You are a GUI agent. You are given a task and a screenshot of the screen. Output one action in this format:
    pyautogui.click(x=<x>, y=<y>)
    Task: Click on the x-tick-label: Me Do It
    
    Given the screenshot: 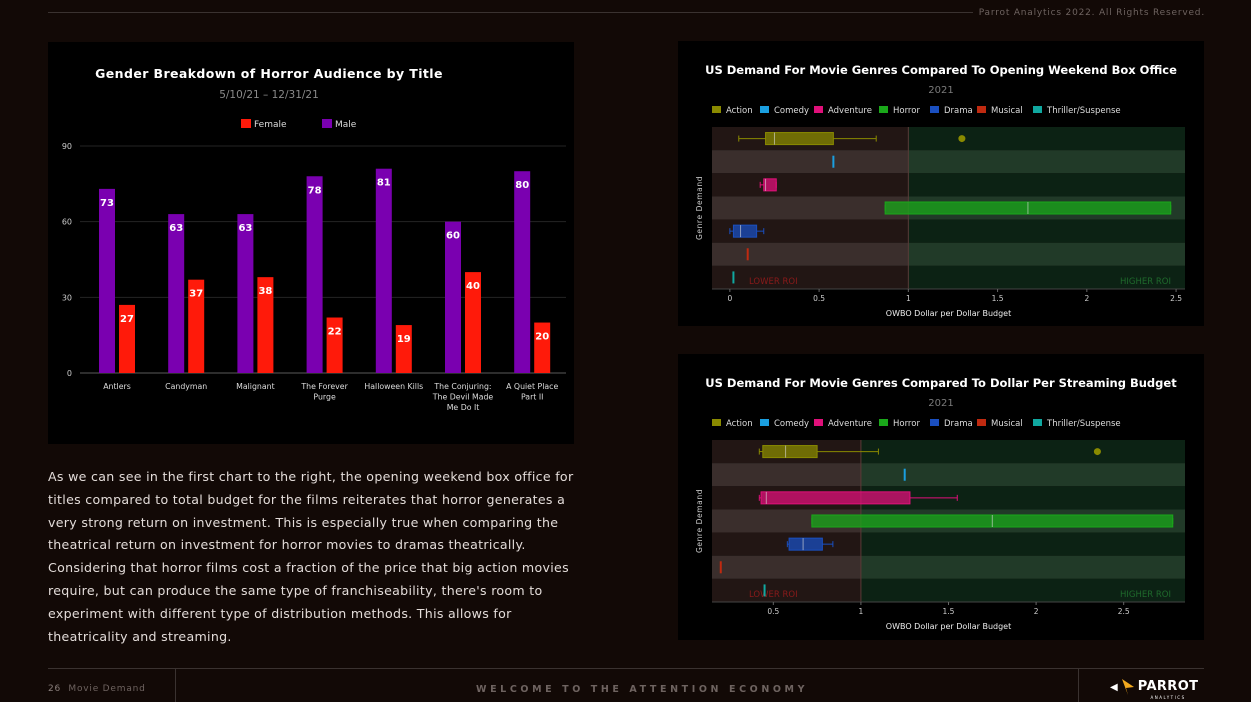 What is the action you would take?
    pyautogui.click(x=463, y=407)
    